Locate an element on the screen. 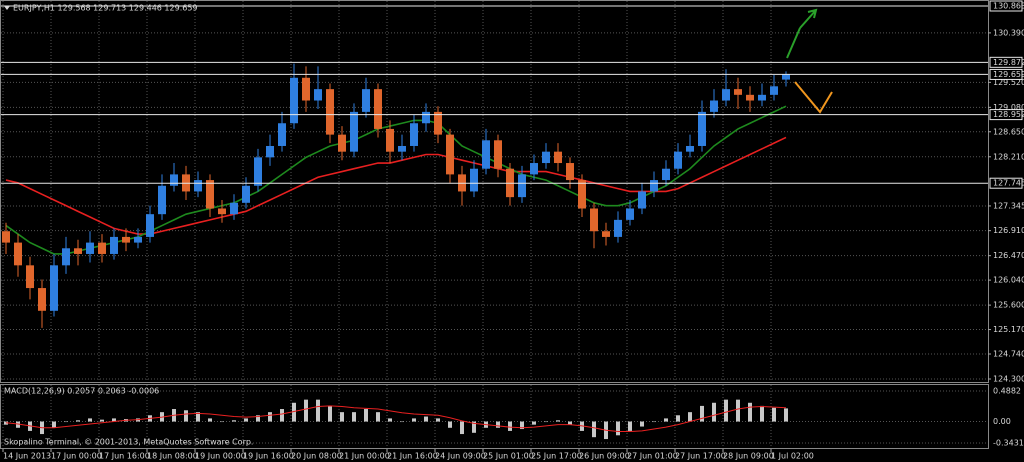 The image size is (1024, 462). y-tick-label: 126.910 is located at coordinates (1008, 230).